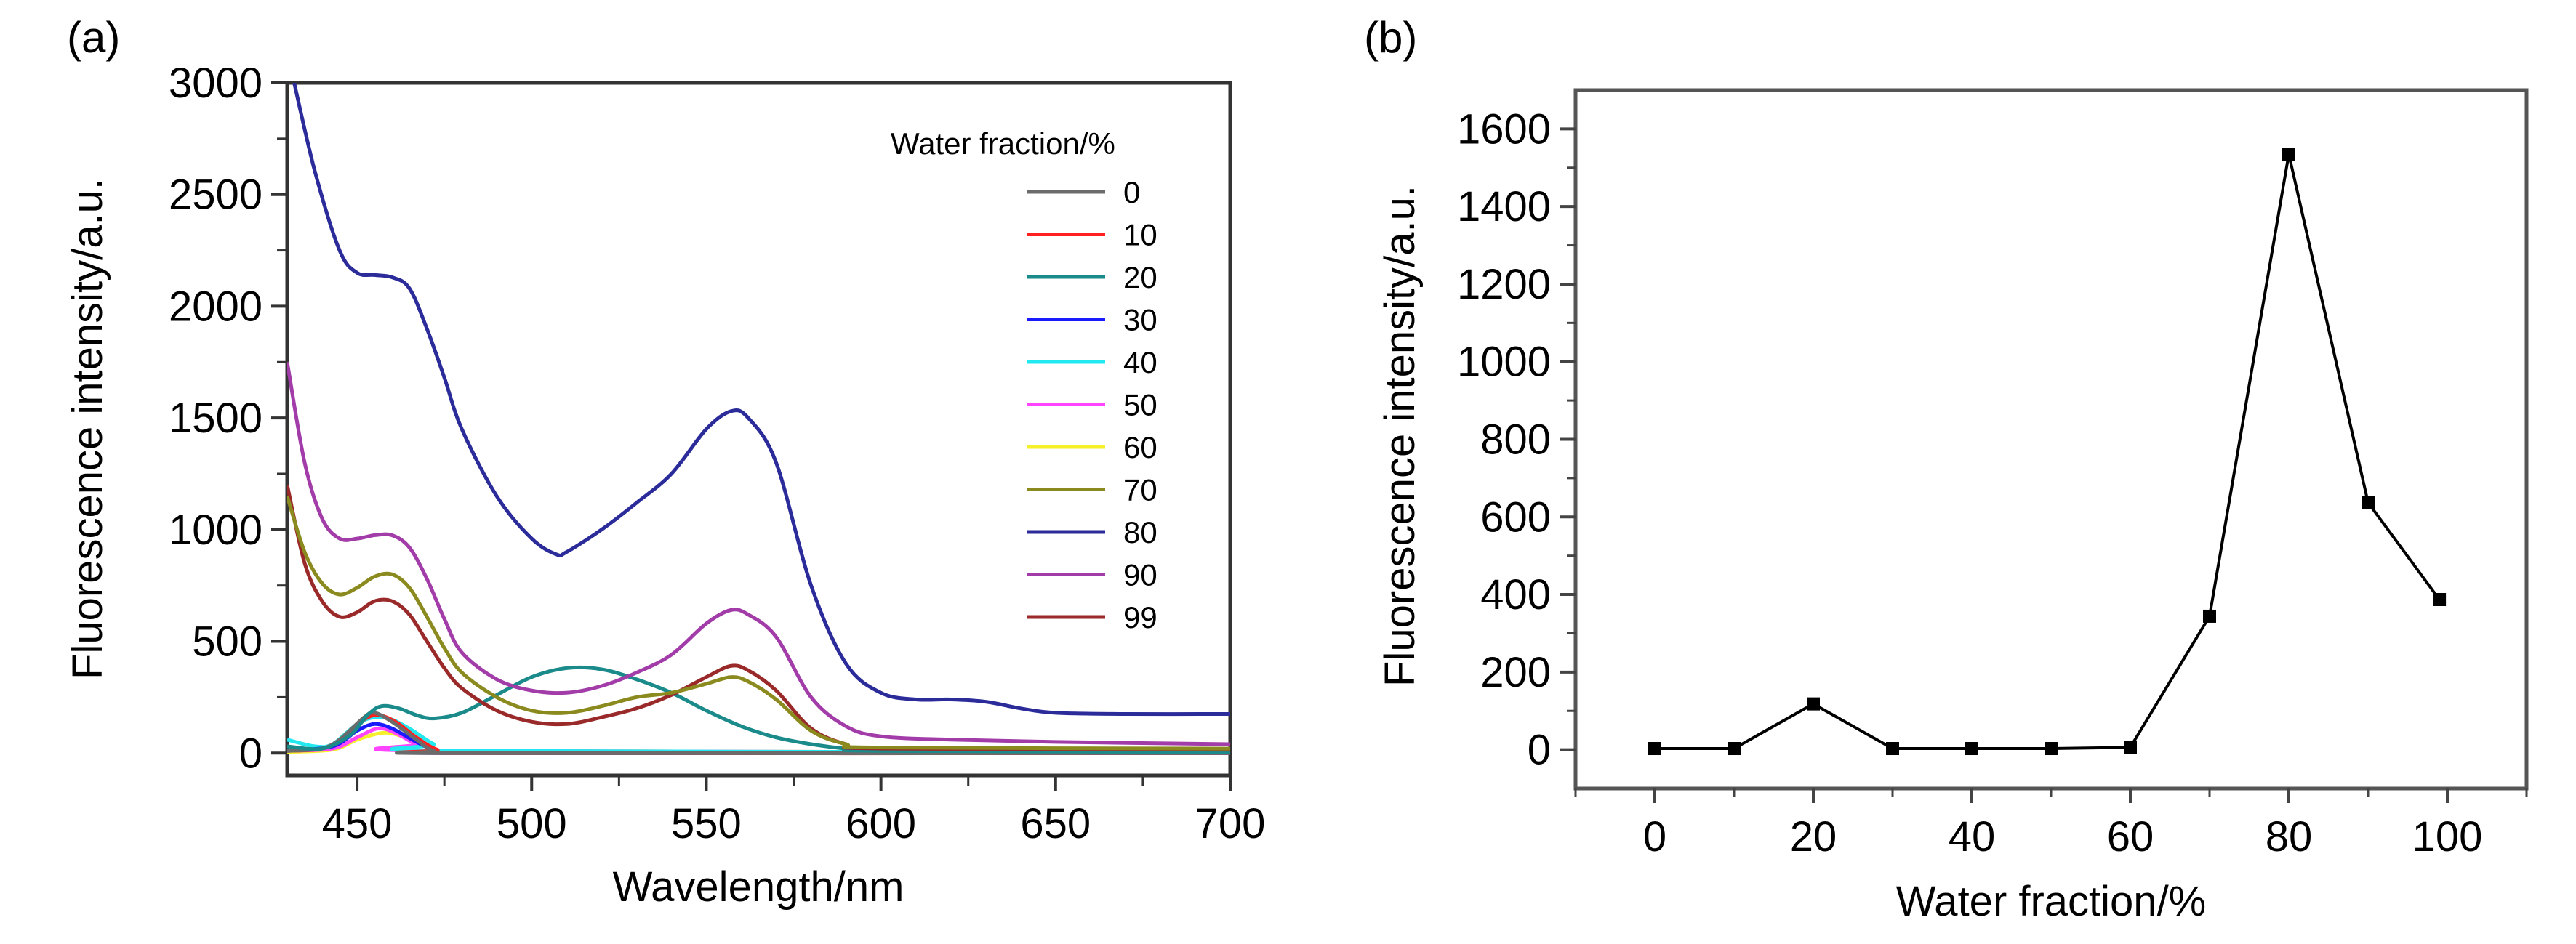 The image size is (2576, 944). Describe the element at coordinates (1400, 436) in the screenshot. I see `y-axis-title-b: Fluorescence intensity/a.u.` at that location.